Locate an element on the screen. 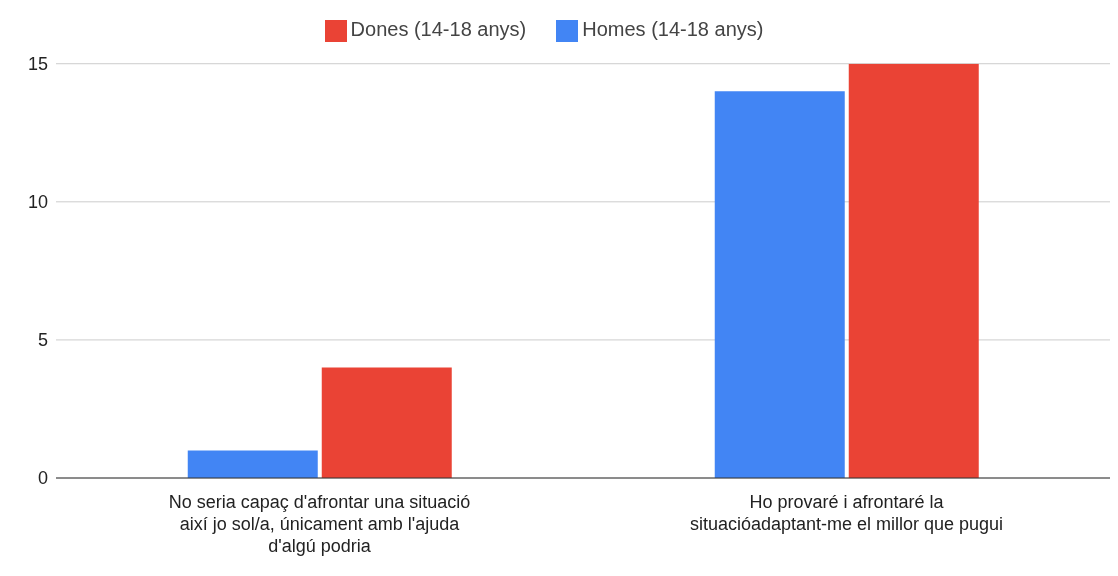  y-tick-label: 0 is located at coordinates (42, 478).